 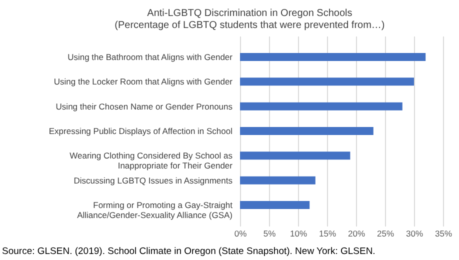 What do you see at coordinates (155, 210) in the screenshot?
I see `y-tick-label: Forming or Promoting a Gay-Straight Alliance/Gender-Sexuality Alliance (GSA)` at bounding box center [155, 210].